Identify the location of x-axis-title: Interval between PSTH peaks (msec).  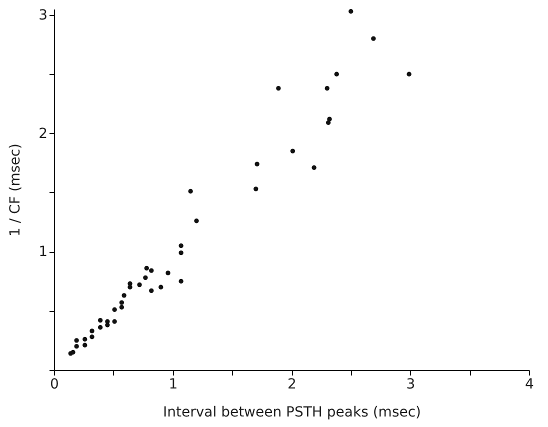
(292, 412).